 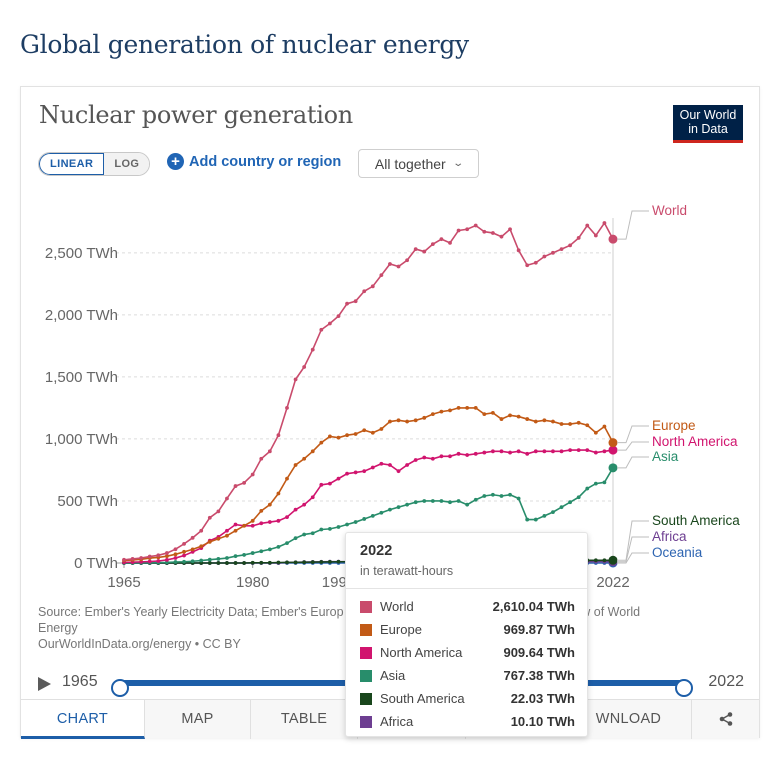 I want to click on facet-dropdown: All together ⌄, so click(x=418, y=163).